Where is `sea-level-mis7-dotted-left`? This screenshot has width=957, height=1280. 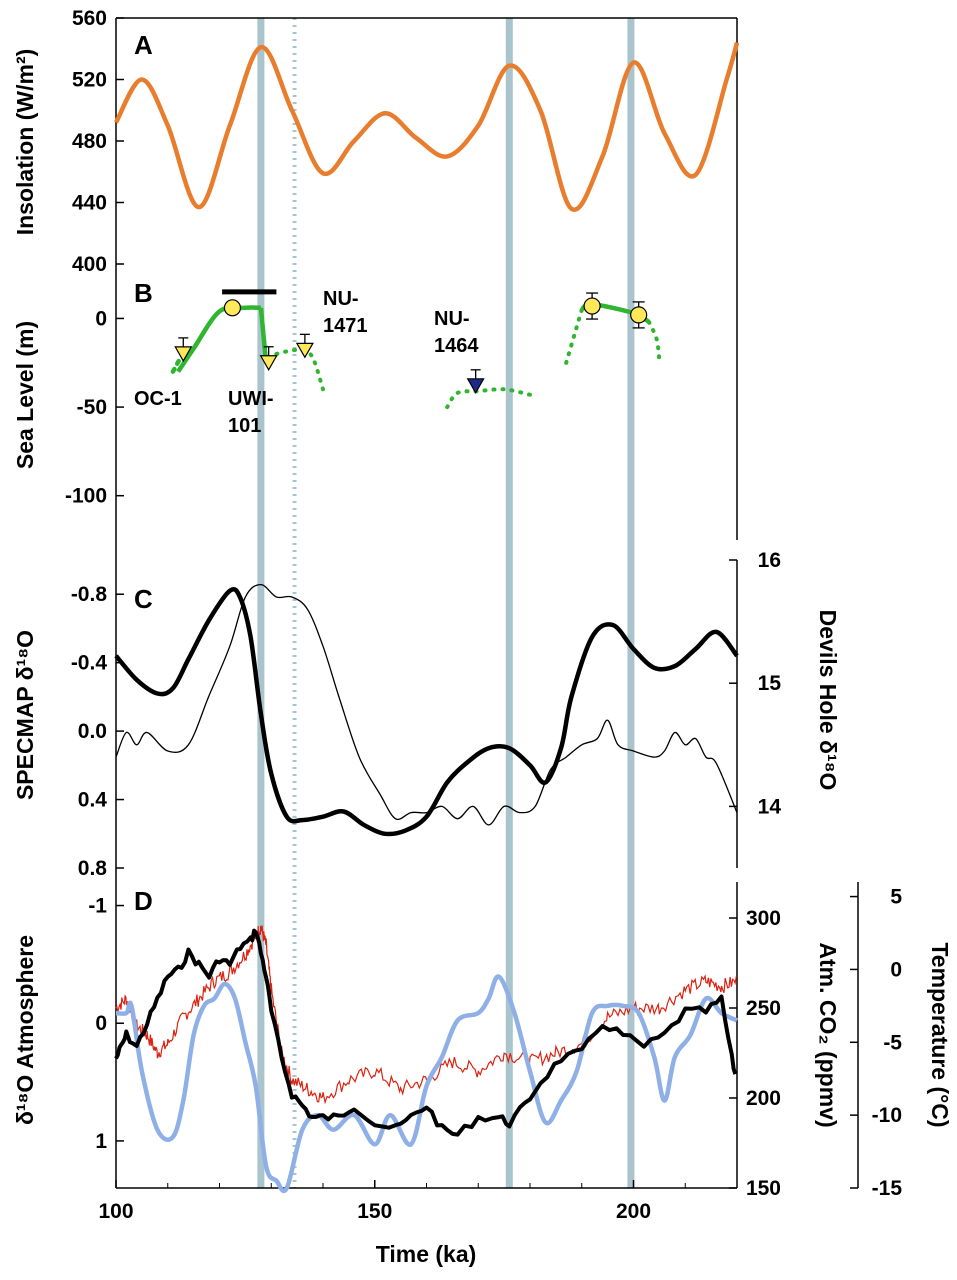
sea-level-mis7-dotted-left is located at coordinates (574, 336).